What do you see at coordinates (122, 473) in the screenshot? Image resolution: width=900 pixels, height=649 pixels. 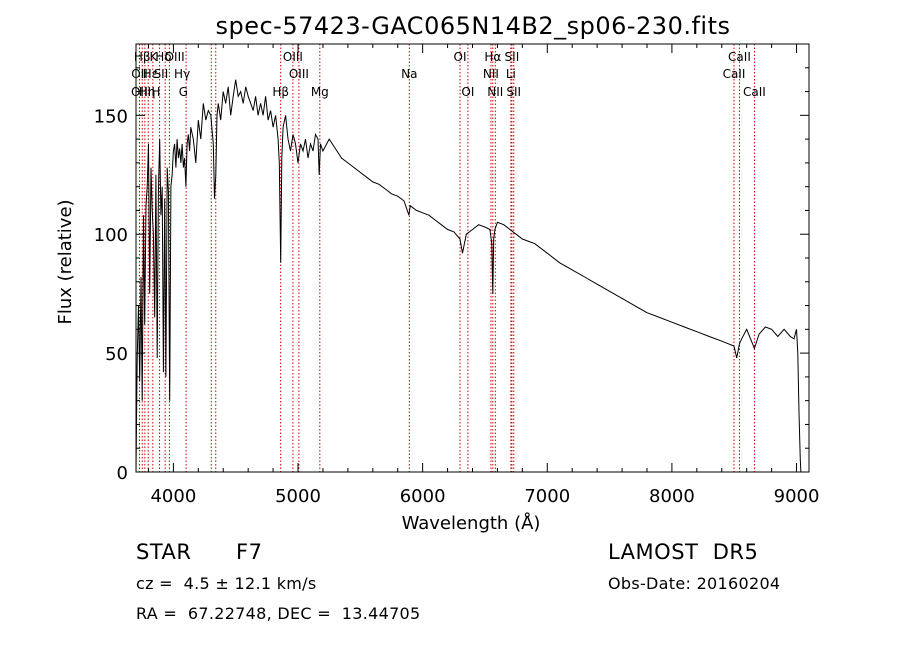 I see `y-tick-label: 0` at bounding box center [122, 473].